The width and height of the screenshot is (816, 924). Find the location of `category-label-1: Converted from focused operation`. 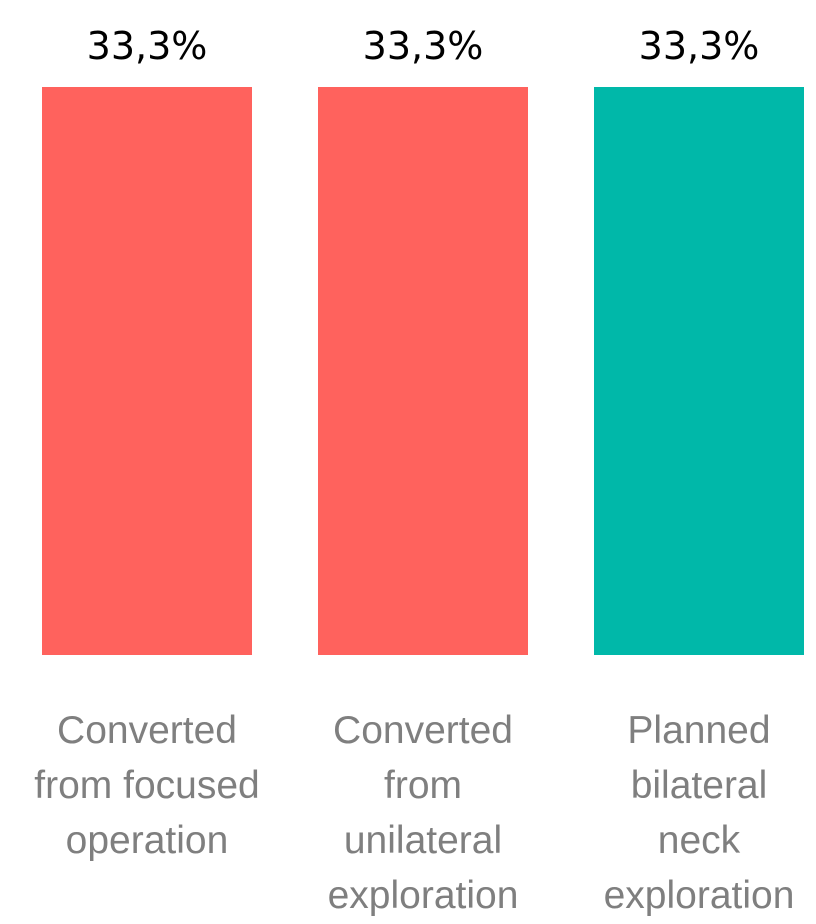

category-label-1: Converted from focused operation is located at coordinates (146, 785).